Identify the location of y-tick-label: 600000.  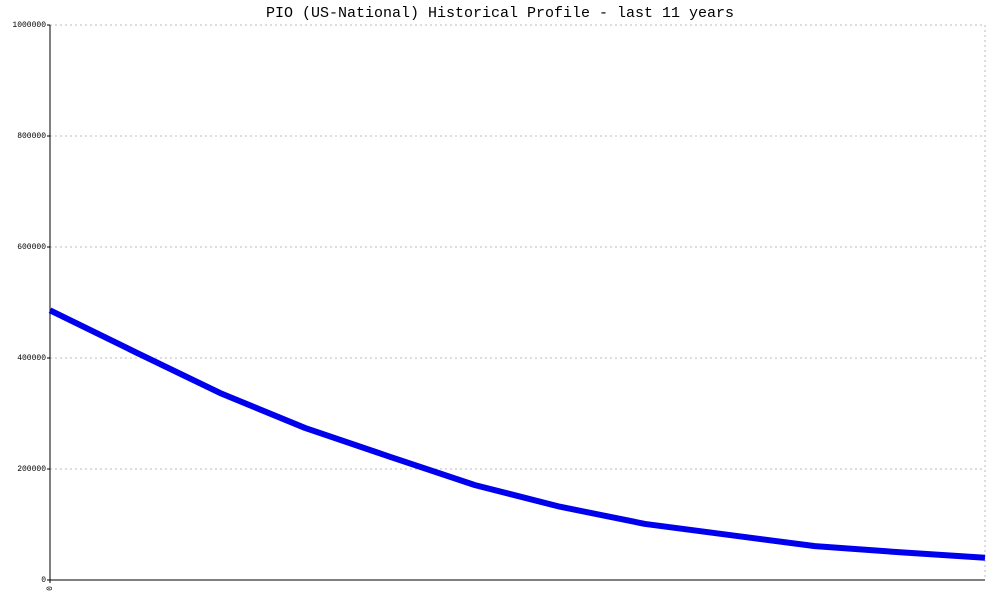
(31, 247).